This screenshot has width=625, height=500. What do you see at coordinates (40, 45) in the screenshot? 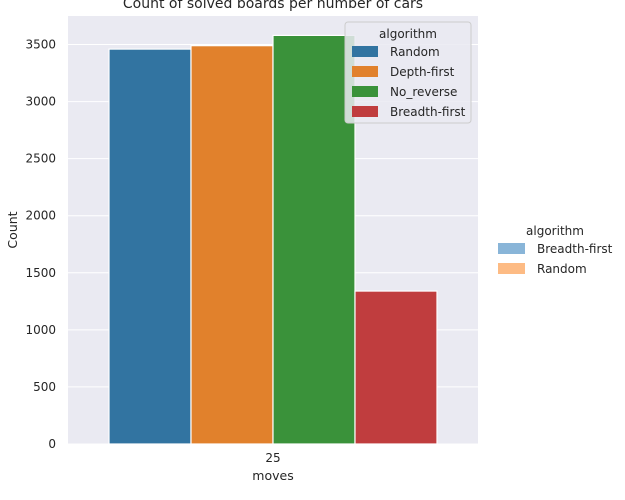
I see `y-tick-label: 3500` at bounding box center [40, 45].